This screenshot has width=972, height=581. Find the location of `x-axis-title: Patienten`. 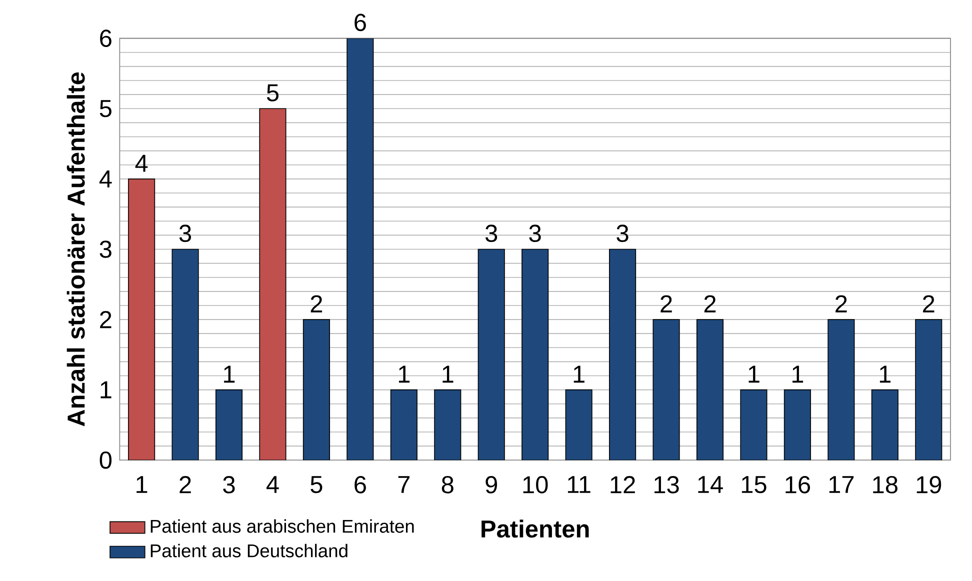

x-axis-title: Patienten is located at coordinates (535, 529).